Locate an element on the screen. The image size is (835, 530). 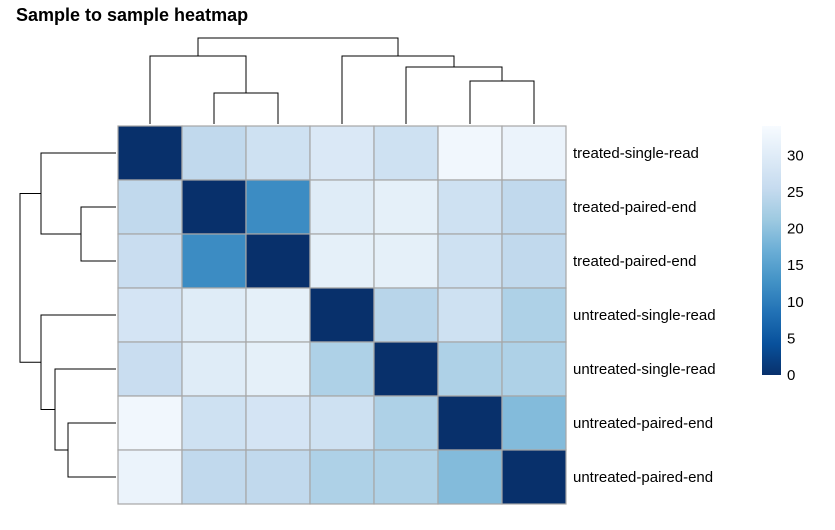
colorbar-tick-15: 15 is located at coordinates (795, 265).